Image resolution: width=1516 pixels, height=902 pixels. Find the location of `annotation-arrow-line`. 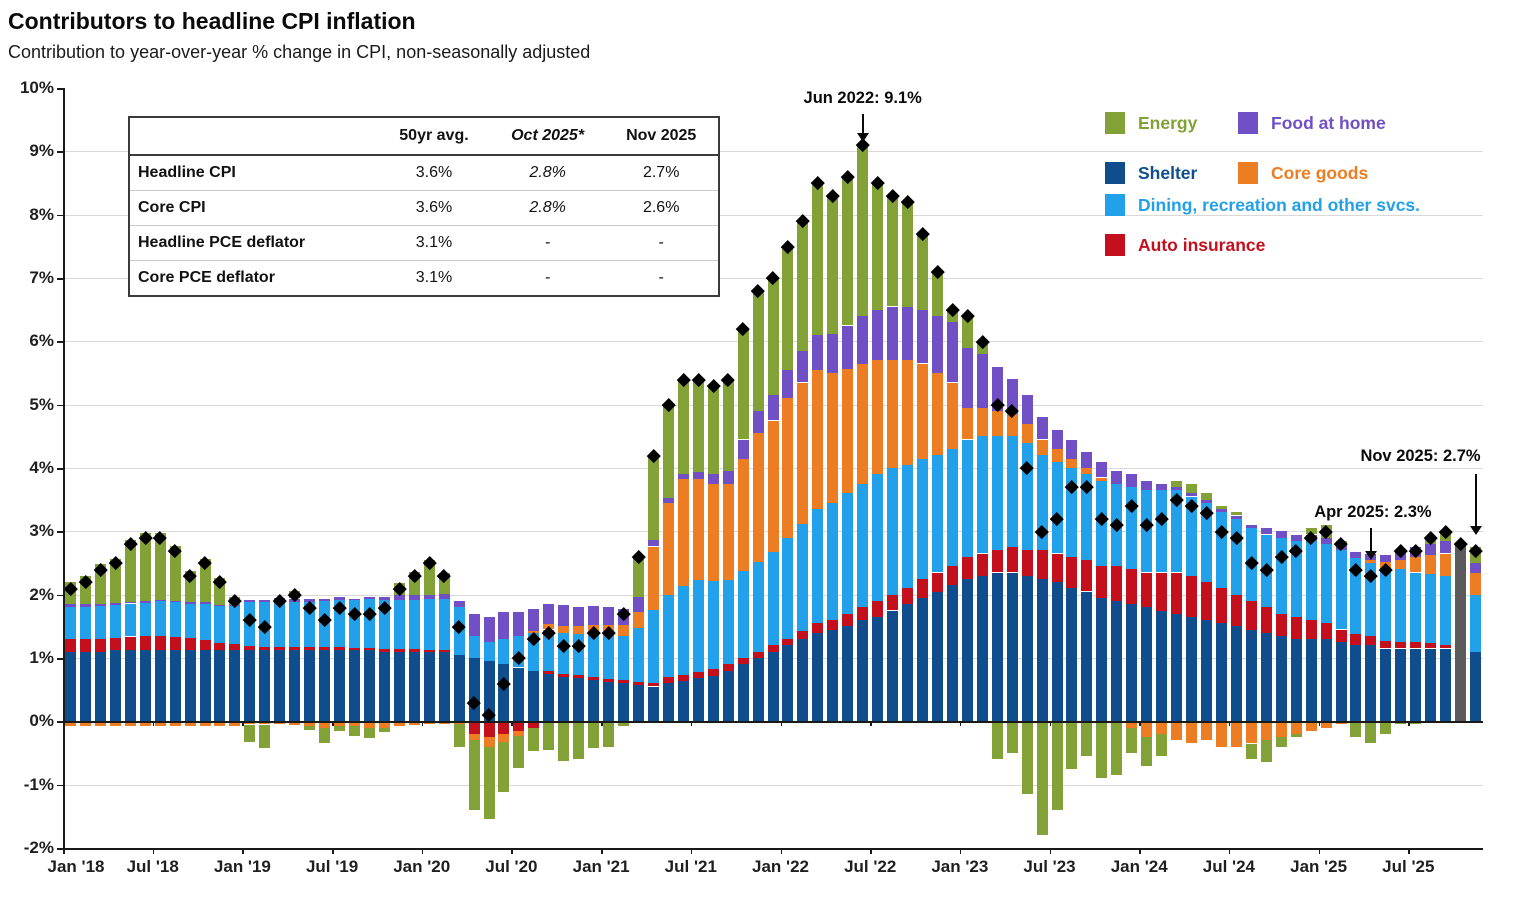

annotation-arrow-line is located at coordinates (1370, 539).